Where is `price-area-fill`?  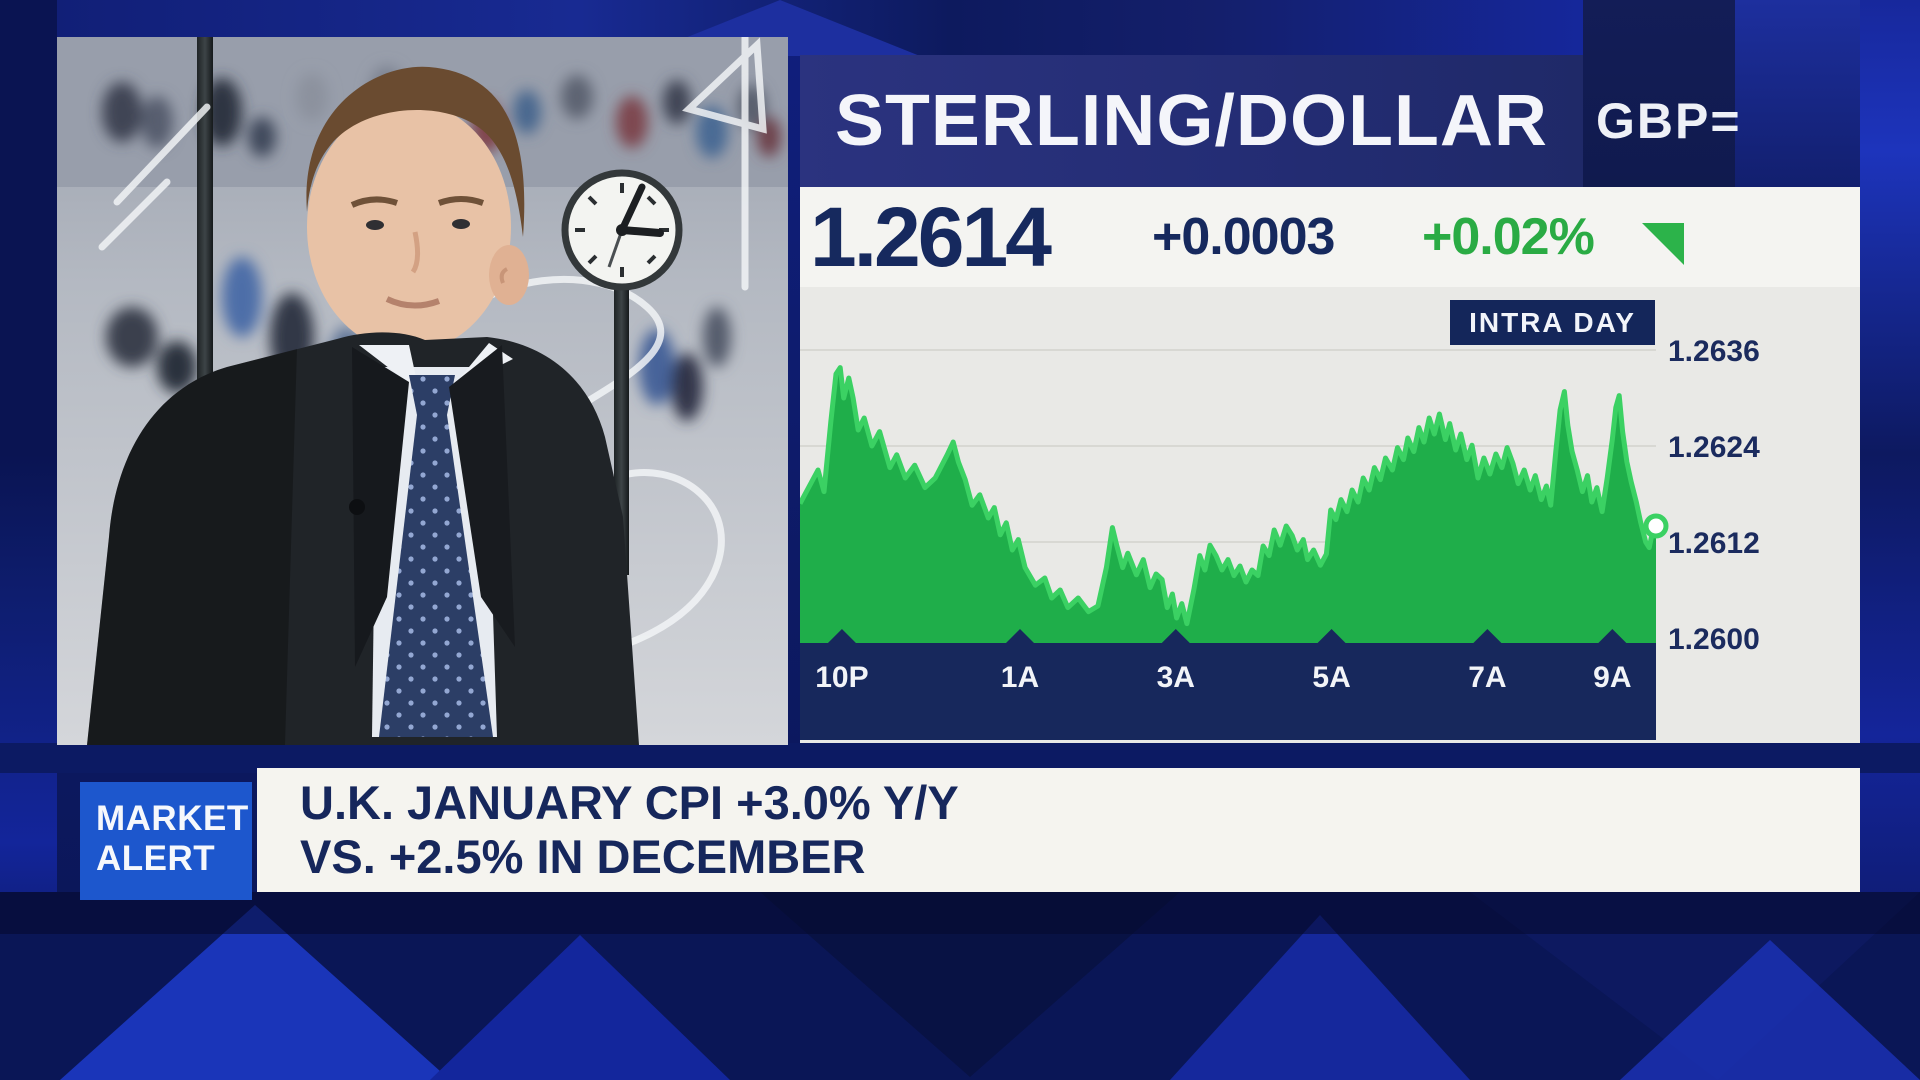 price-area-fill is located at coordinates (1228, 505).